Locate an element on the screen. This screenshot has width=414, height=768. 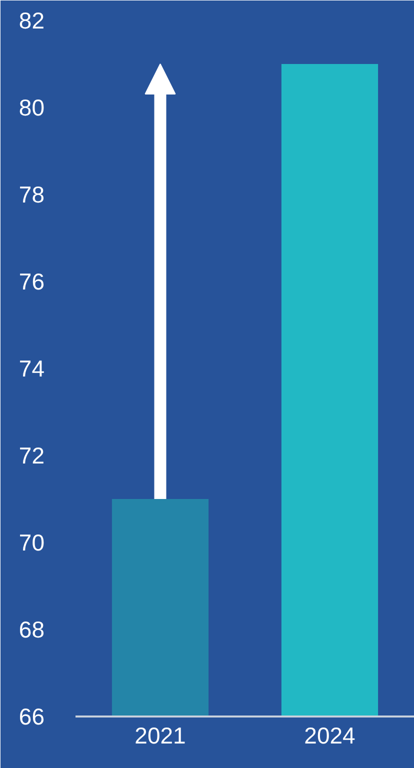
y-tick-label: 74 is located at coordinates (31, 369).